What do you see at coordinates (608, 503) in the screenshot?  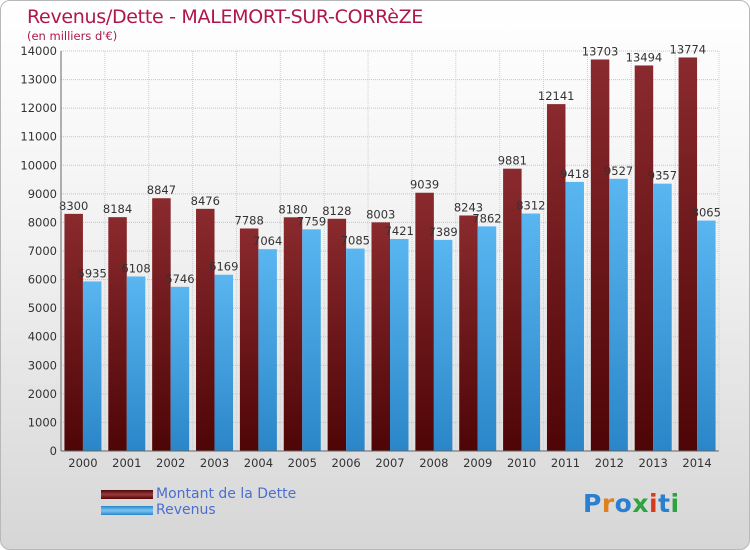 I see `logo-letter: r` at bounding box center [608, 503].